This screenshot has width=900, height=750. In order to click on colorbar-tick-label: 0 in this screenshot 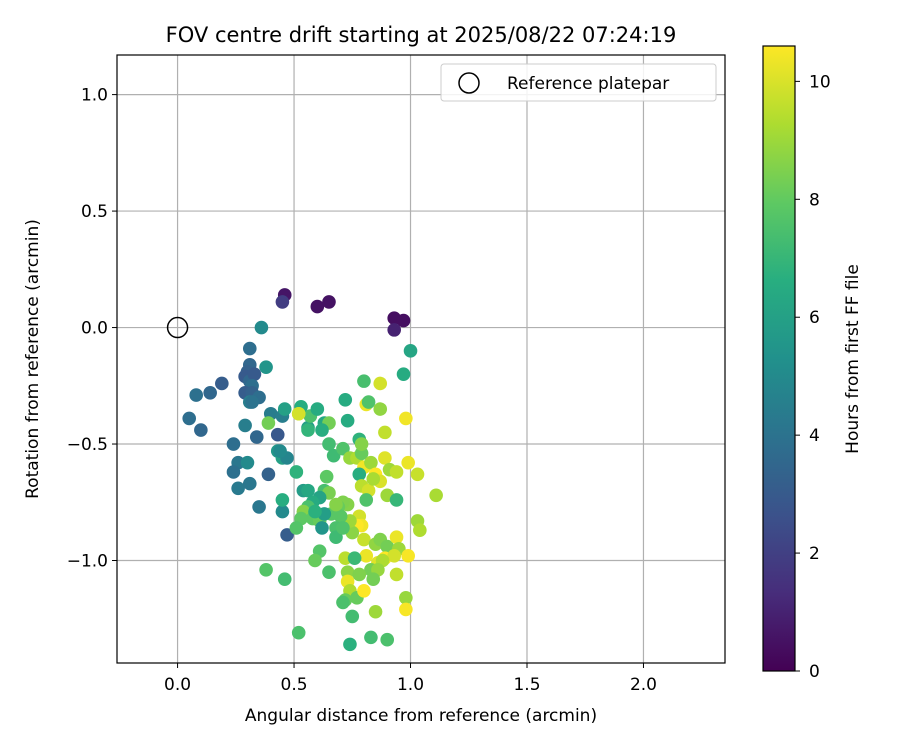, I will do `click(814, 672)`.